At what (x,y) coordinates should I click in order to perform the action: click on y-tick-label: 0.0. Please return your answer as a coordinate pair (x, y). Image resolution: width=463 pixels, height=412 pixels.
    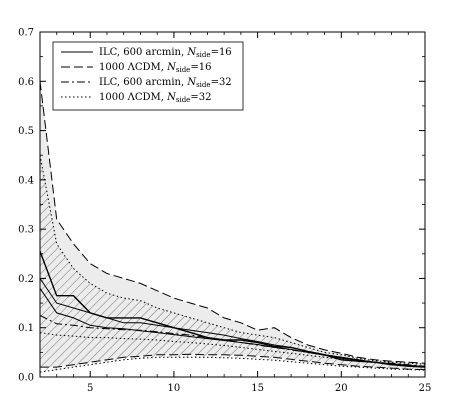
    Looking at the image, I should click on (26, 378).